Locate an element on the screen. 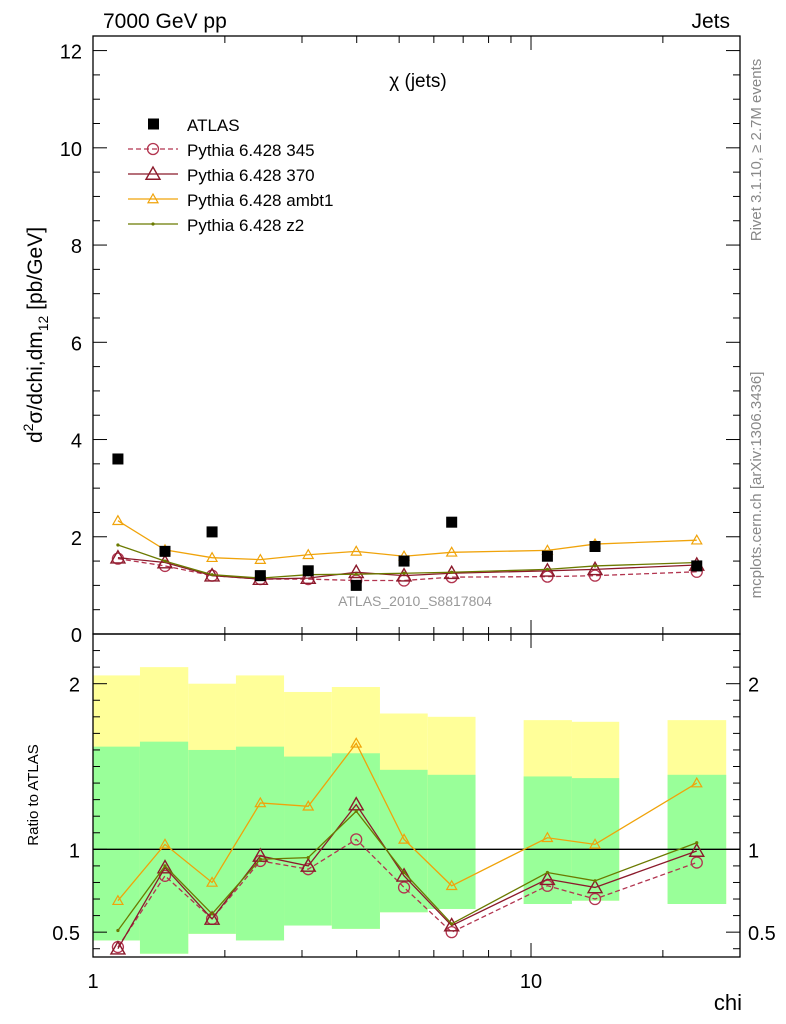 This screenshot has height=1024, width=786. y-label-sub: 12 is located at coordinates (43, 323).